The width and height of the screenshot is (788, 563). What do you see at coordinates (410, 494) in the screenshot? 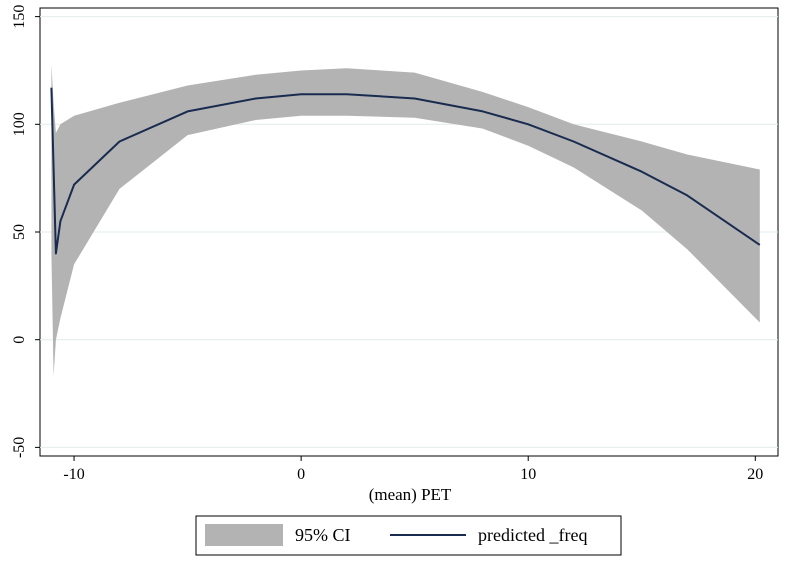
I see `x-axis-title: (mean) PET` at bounding box center [410, 494].